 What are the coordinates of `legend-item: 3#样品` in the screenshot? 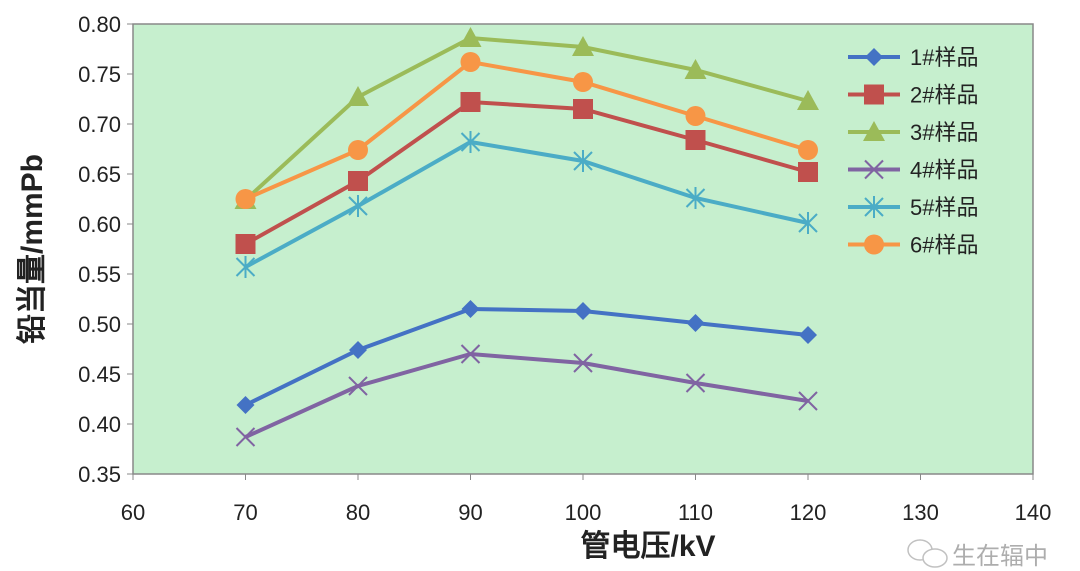 It's located at (913, 132).